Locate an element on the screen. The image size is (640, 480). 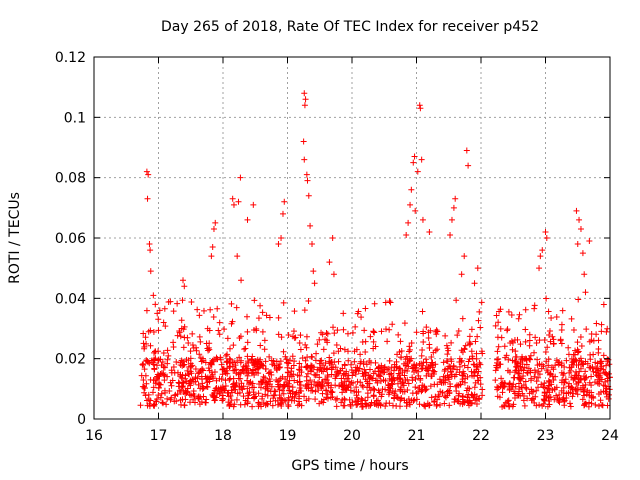
x-axis-label: GPS time / hours is located at coordinates (349, 466).